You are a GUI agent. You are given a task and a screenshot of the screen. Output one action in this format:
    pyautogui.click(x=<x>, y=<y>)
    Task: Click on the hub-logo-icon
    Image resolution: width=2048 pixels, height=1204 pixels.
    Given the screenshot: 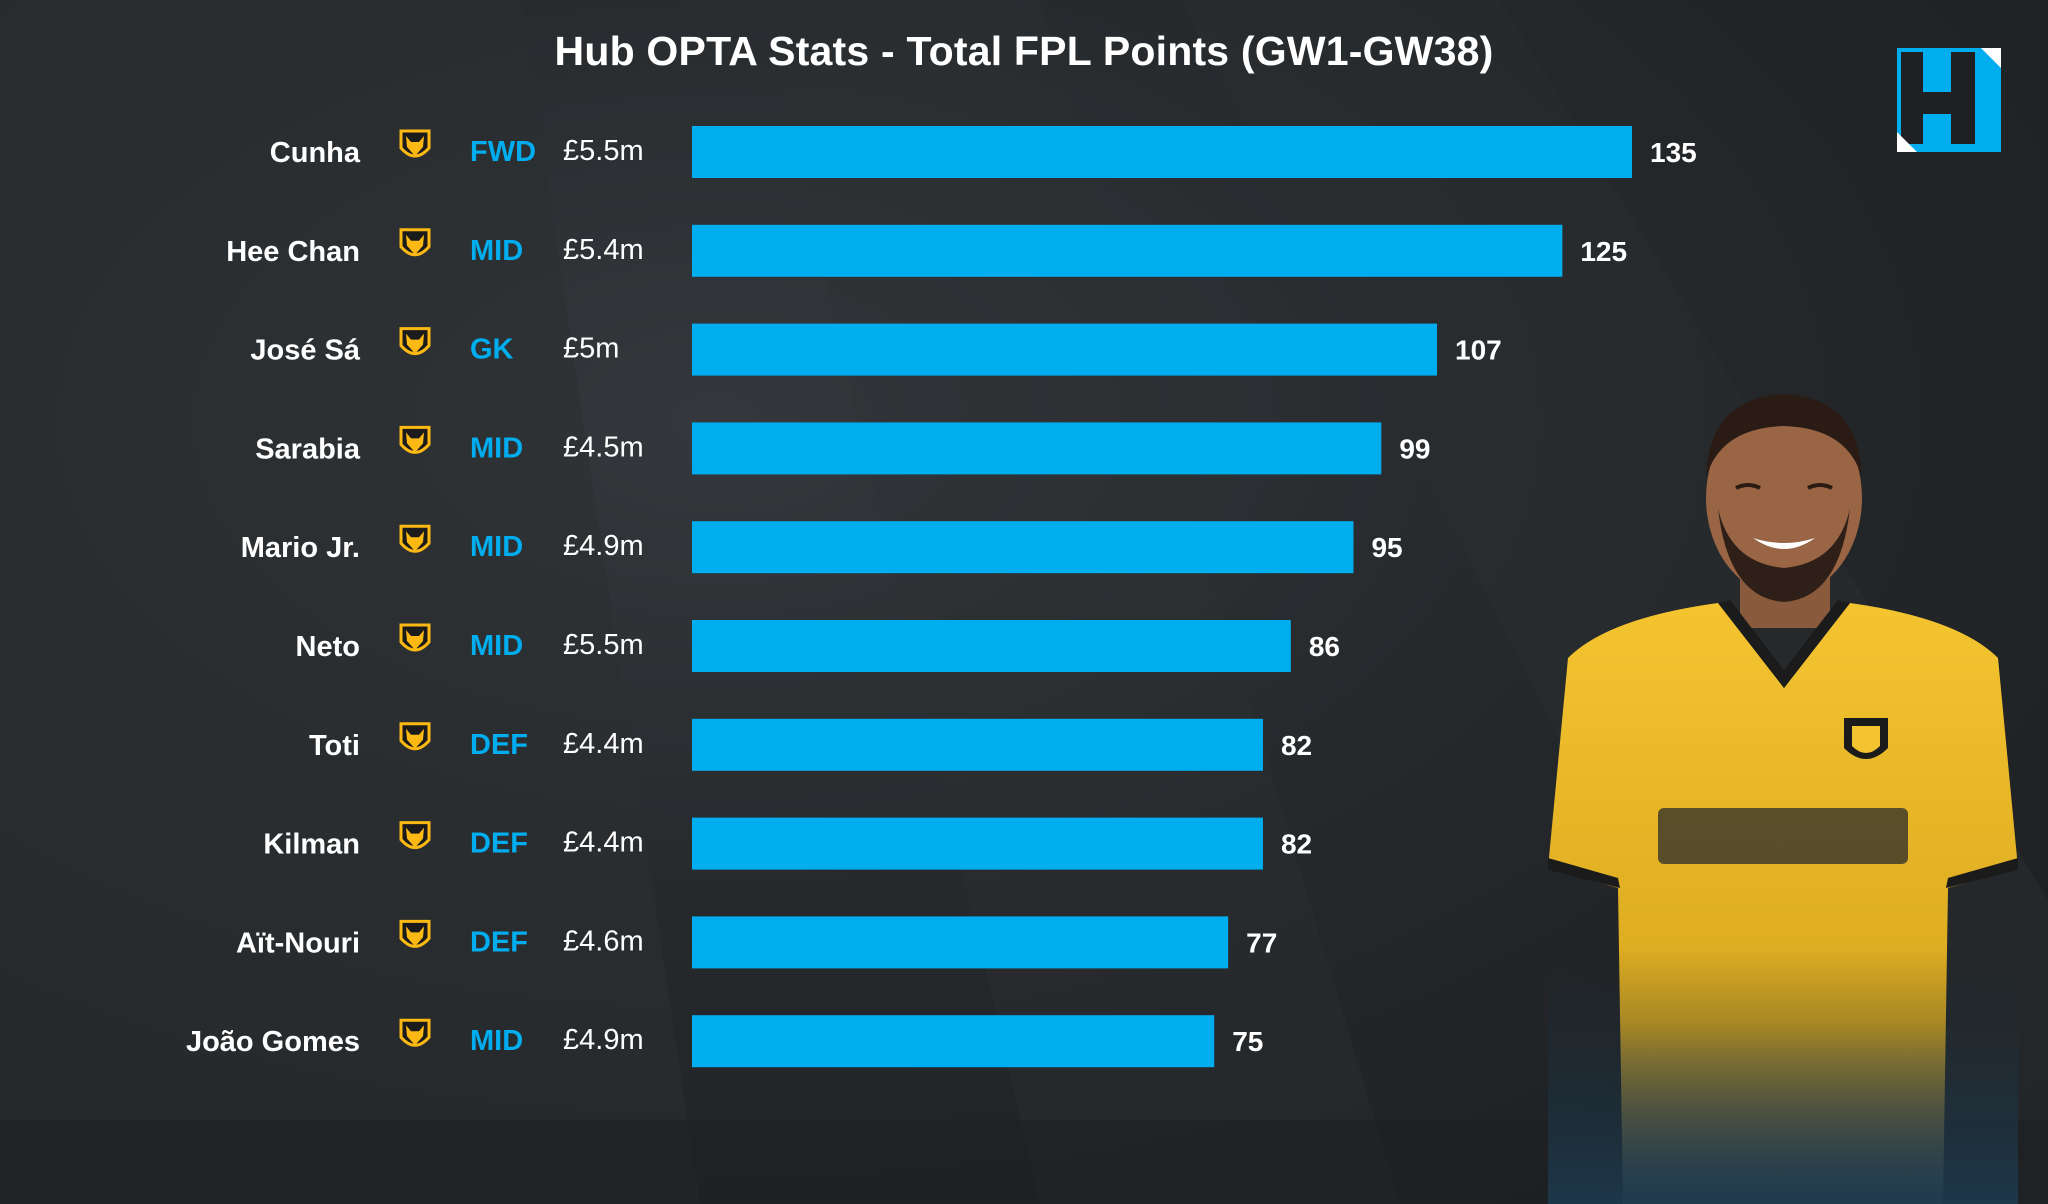 What is the action you would take?
    pyautogui.click(x=1949, y=100)
    